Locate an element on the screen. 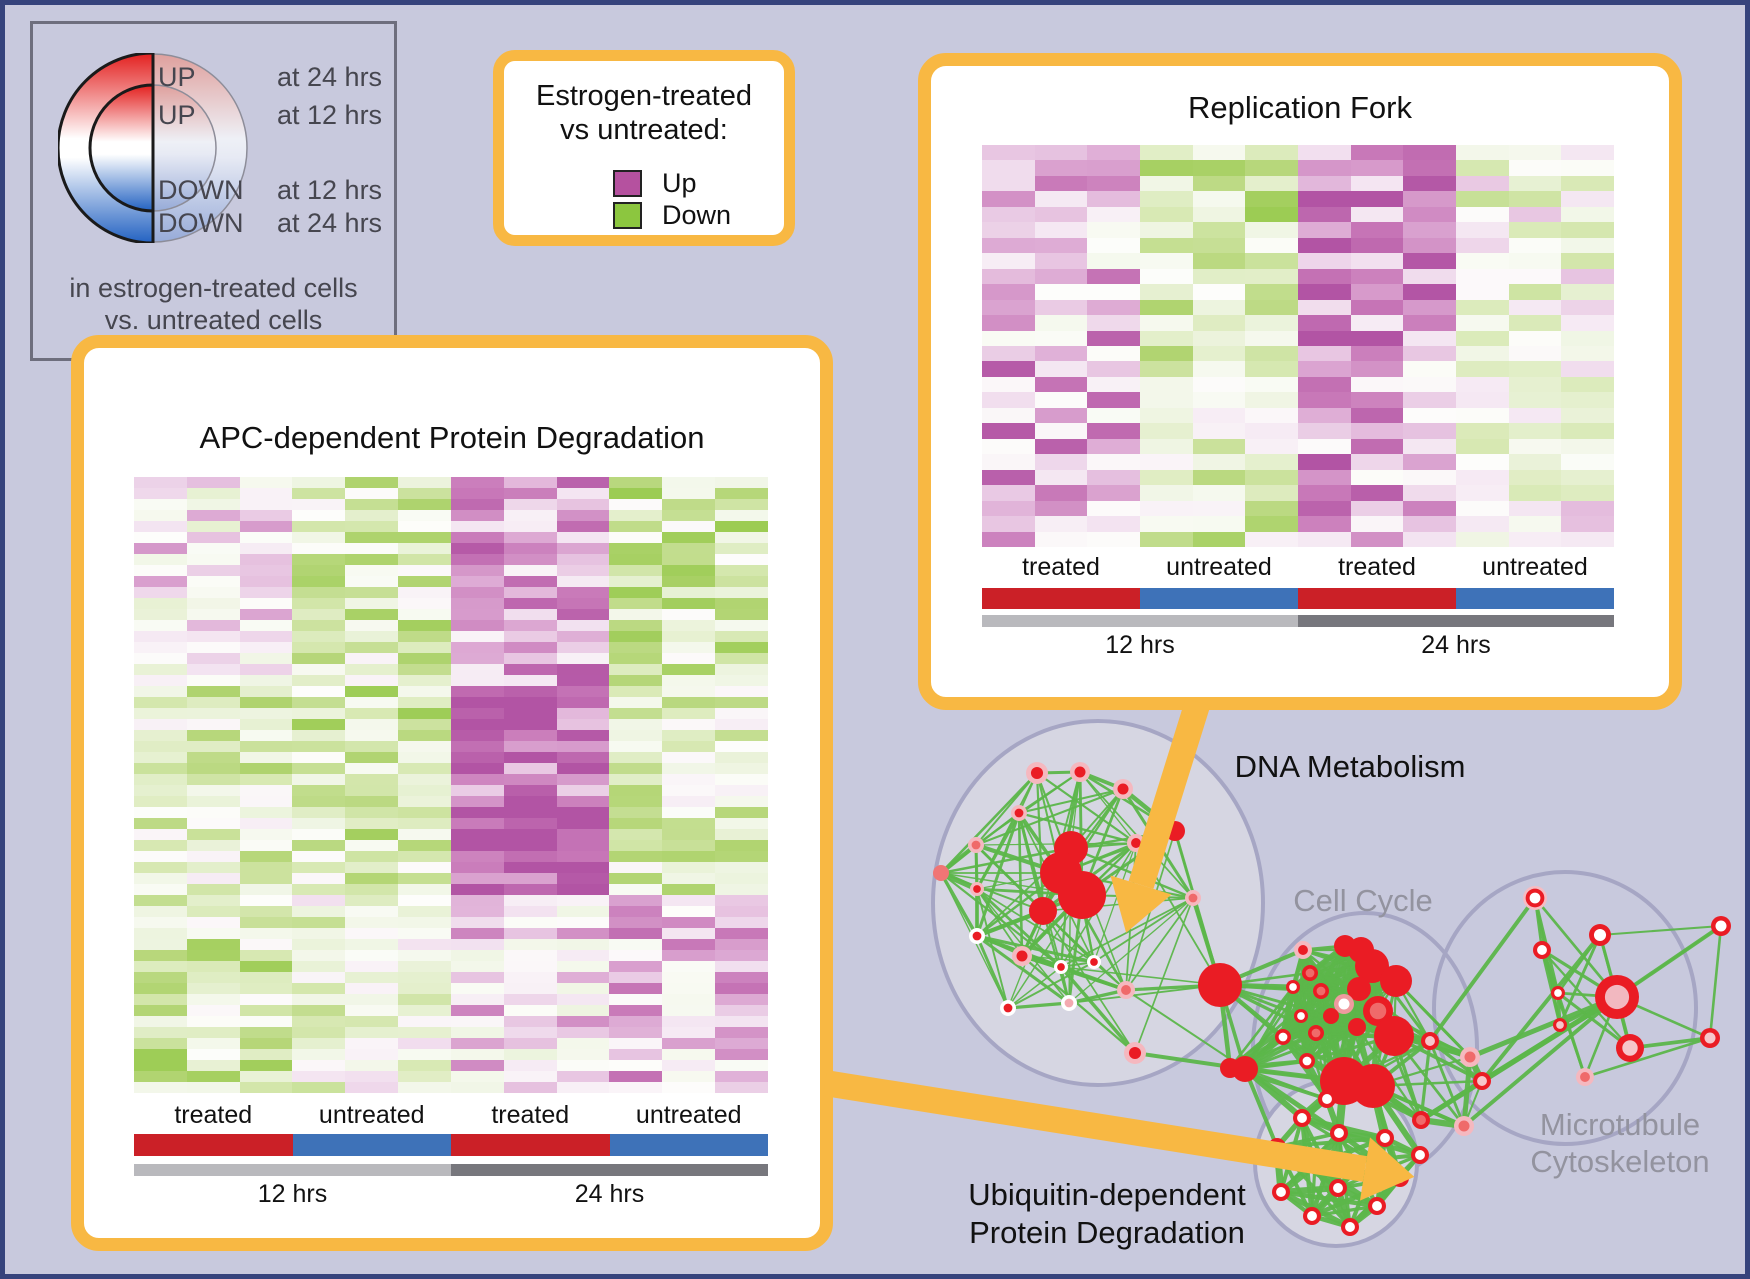 This screenshot has height=1279, width=1750. timepoint-labels: 12 hrs 24 hrs is located at coordinates (451, 1194).